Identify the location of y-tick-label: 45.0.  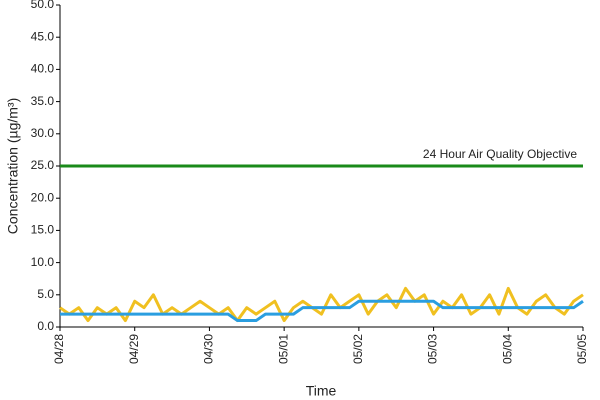
(43, 36).